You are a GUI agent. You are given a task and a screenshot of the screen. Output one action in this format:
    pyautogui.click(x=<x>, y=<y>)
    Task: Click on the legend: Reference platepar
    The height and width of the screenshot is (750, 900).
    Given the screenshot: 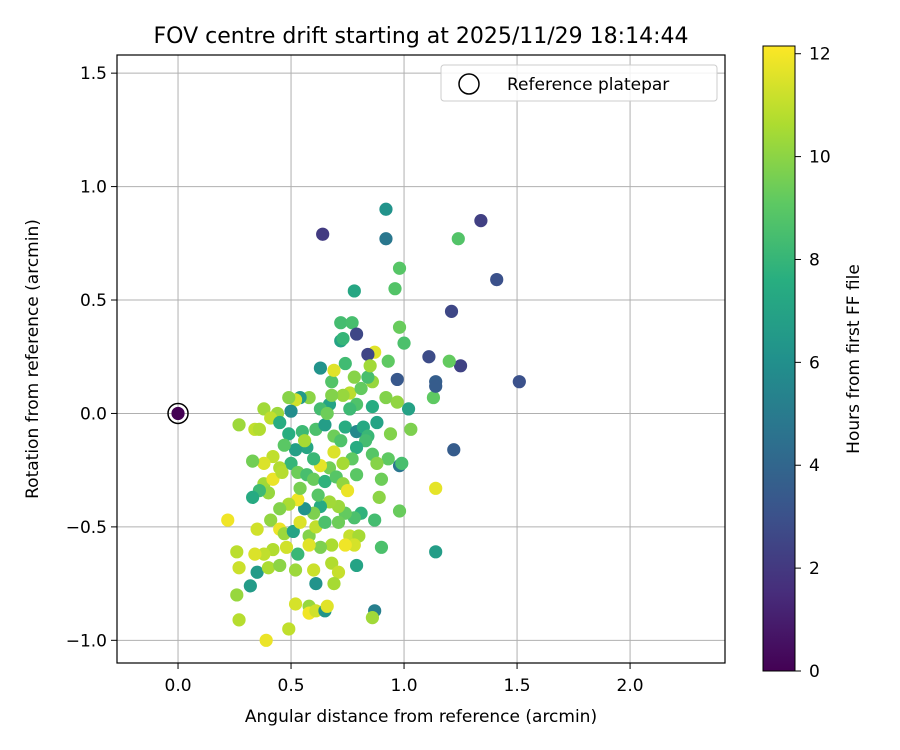 What is the action you would take?
    pyautogui.click(x=579, y=83)
    